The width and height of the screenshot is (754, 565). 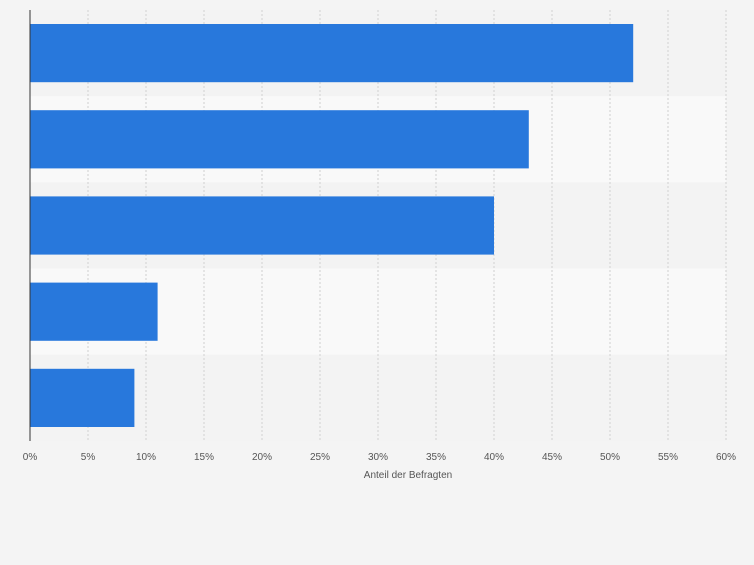 What do you see at coordinates (146, 457) in the screenshot?
I see `x-tick-label: 10%` at bounding box center [146, 457].